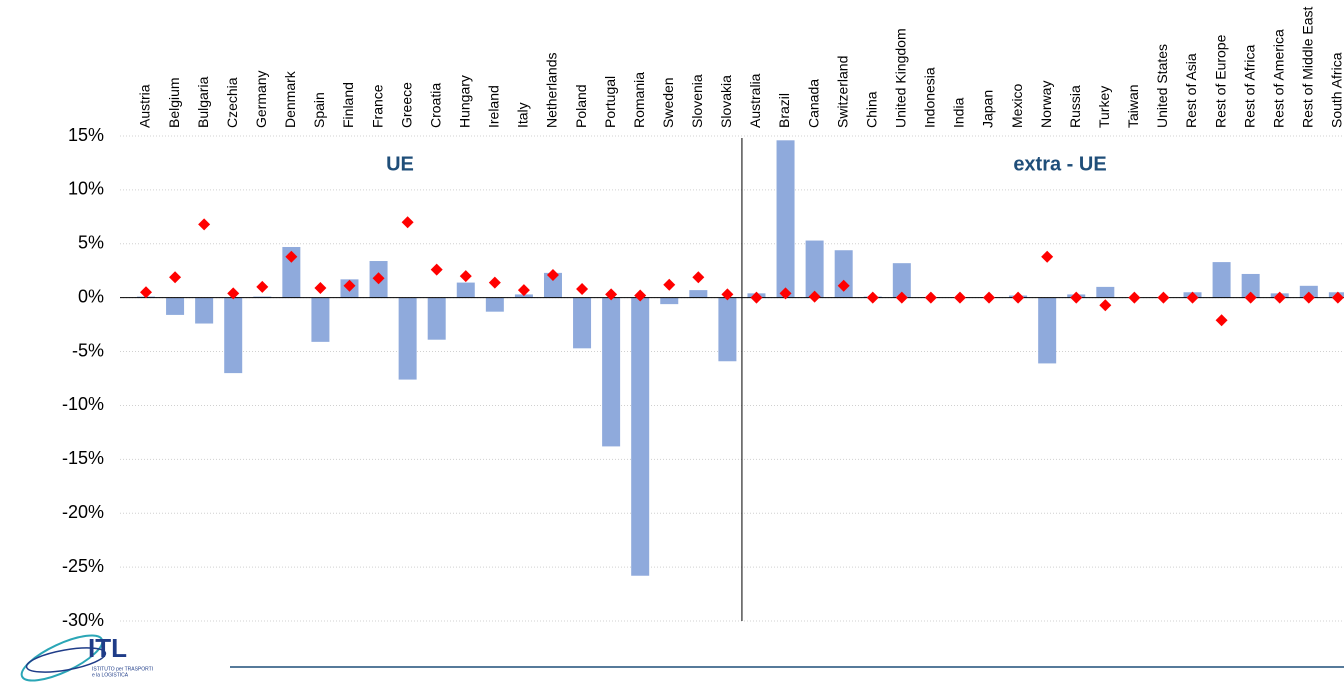  What do you see at coordinates (930, 97) in the screenshot?
I see `x-tick-label: Indonesia` at bounding box center [930, 97].